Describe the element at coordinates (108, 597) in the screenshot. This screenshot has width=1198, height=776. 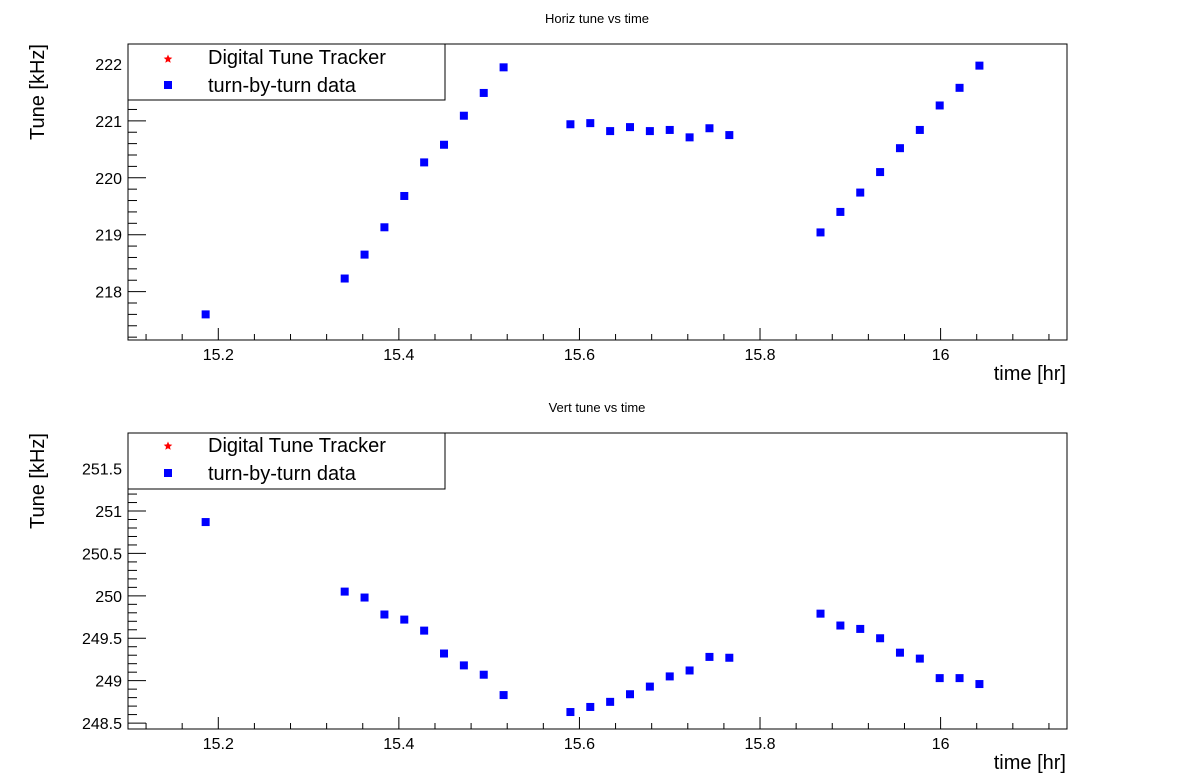
I see `y-tick-label: 250` at that location.